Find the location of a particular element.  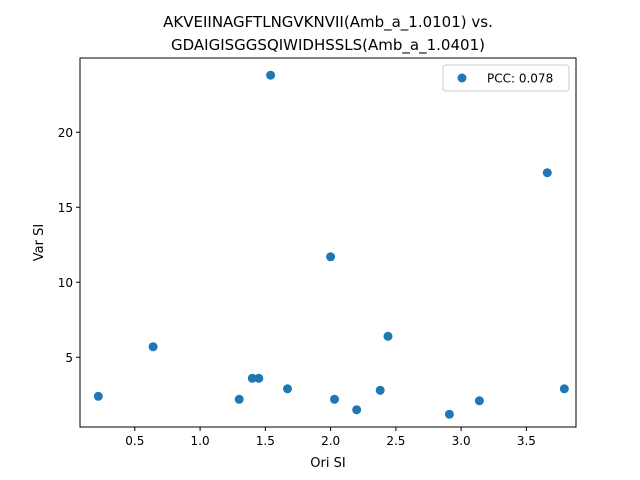

y-tick-label: 5 is located at coordinates (69, 358).